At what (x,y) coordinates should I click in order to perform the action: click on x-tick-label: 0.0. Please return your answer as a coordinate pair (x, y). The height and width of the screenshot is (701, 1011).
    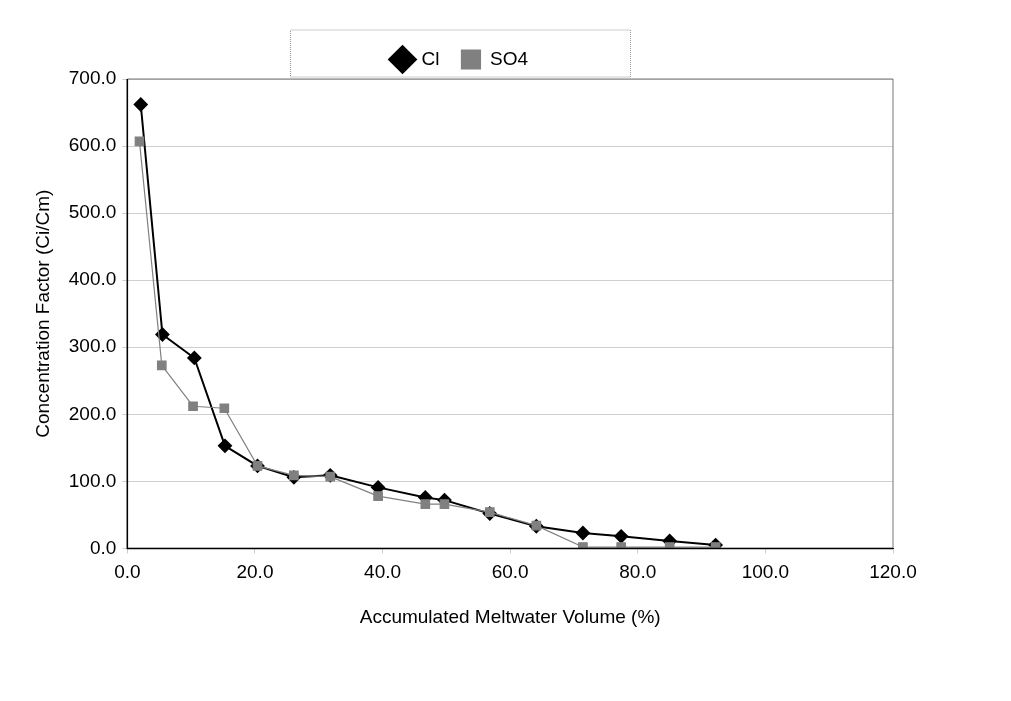
    Looking at the image, I should click on (127, 572).